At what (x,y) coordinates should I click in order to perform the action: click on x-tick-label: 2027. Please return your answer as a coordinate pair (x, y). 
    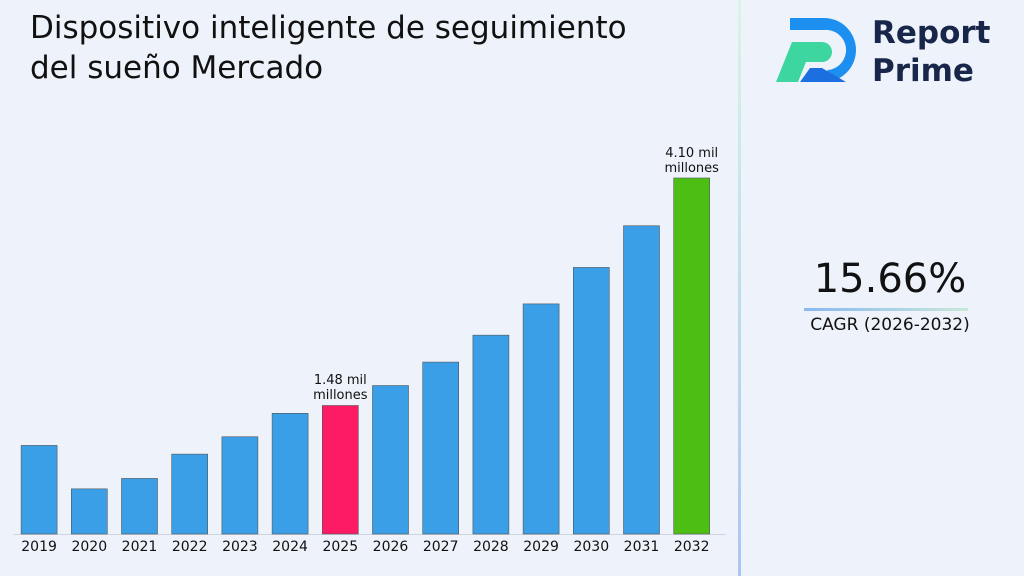
    Looking at the image, I should click on (440, 547).